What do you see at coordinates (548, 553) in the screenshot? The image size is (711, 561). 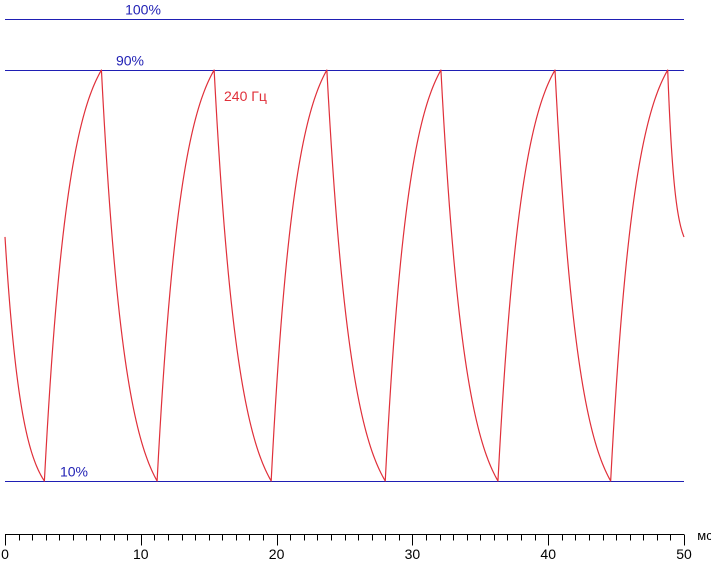 I see `x-tick-label-40: 40` at bounding box center [548, 553].